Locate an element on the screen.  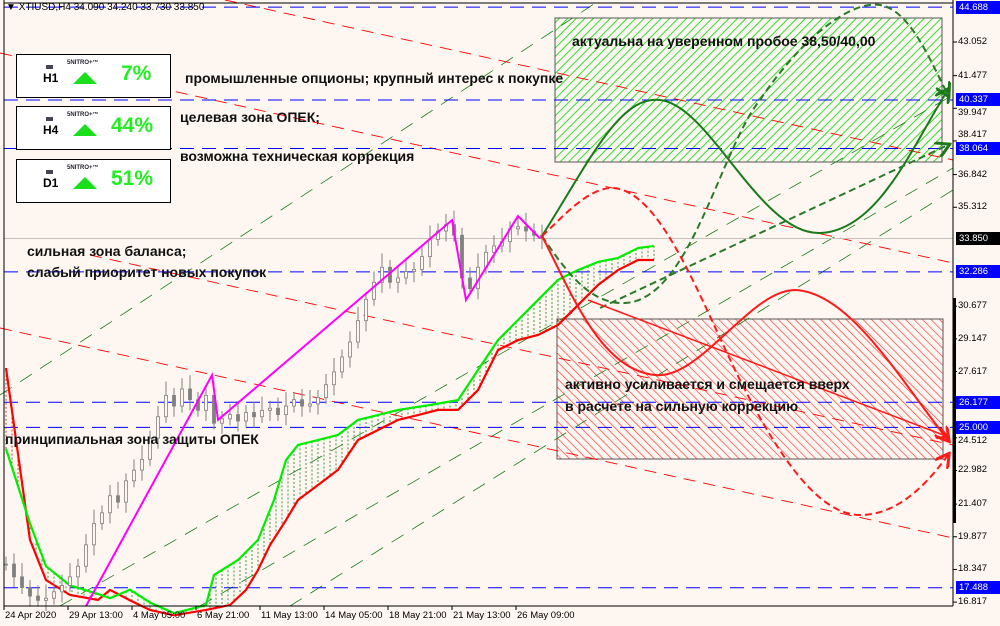
annotation-balance-1: сильная зона баланса; is located at coordinates (107, 251).